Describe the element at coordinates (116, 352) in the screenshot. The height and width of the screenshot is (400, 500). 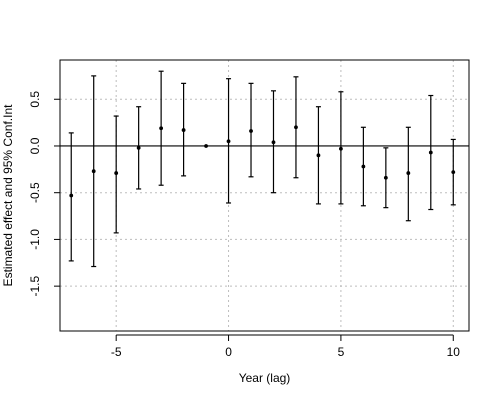
I see `x-tick-label: -5` at that location.